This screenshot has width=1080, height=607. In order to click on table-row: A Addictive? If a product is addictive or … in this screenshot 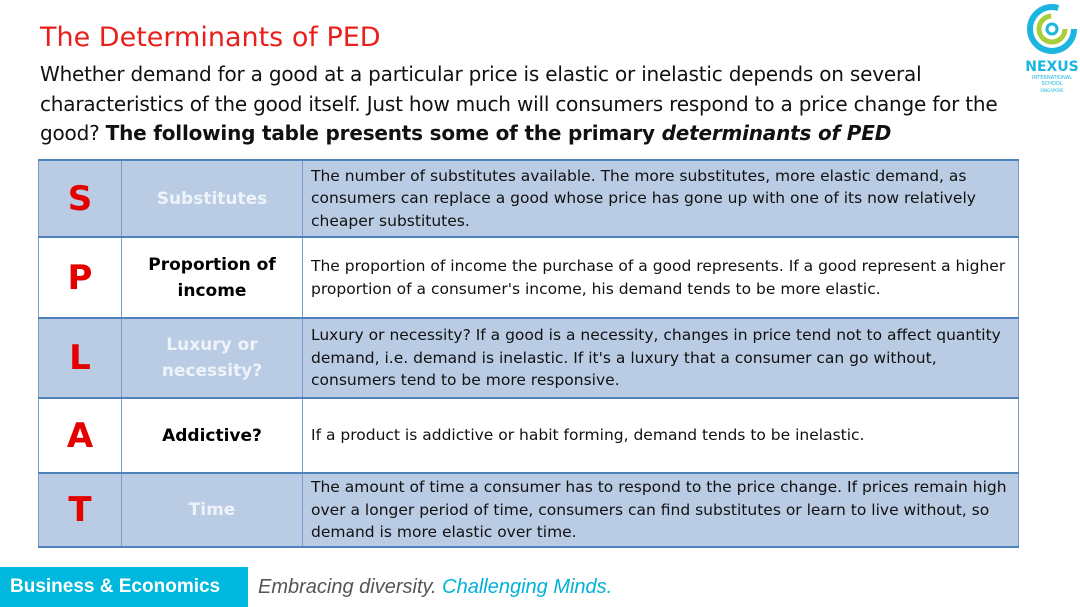, I will do `click(528, 435)`.